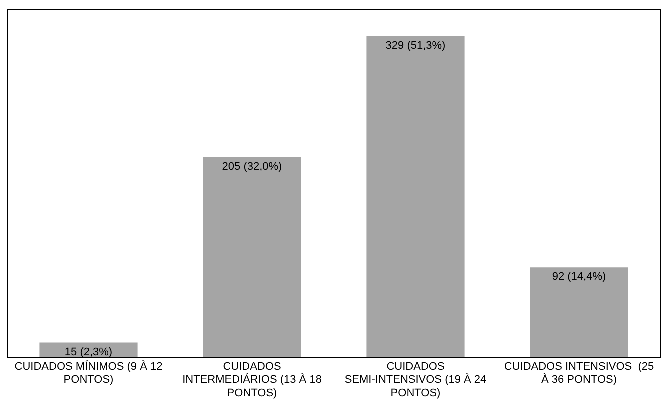 The height and width of the screenshot is (403, 661). What do you see at coordinates (88, 373) in the screenshot?
I see `x-tick-label: CUIDADOS MÍNIMOS (9 À 12 PONTOS)` at bounding box center [88, 373].